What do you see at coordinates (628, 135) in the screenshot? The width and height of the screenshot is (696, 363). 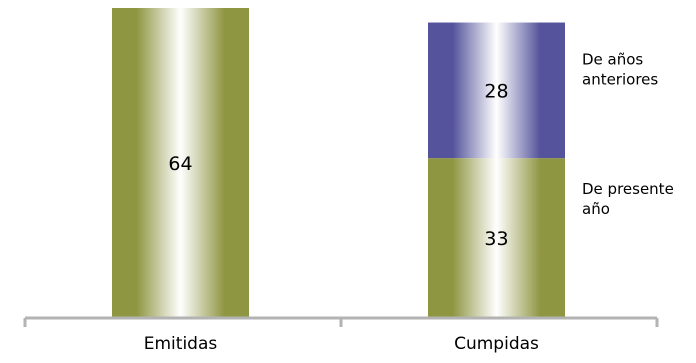 I see `legend: De presente año De años anteriores` at bounding box center [628, 135].